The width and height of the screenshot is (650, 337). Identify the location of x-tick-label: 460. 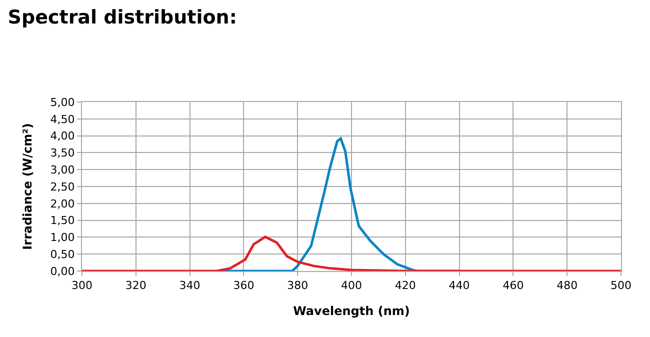
(513, 285).